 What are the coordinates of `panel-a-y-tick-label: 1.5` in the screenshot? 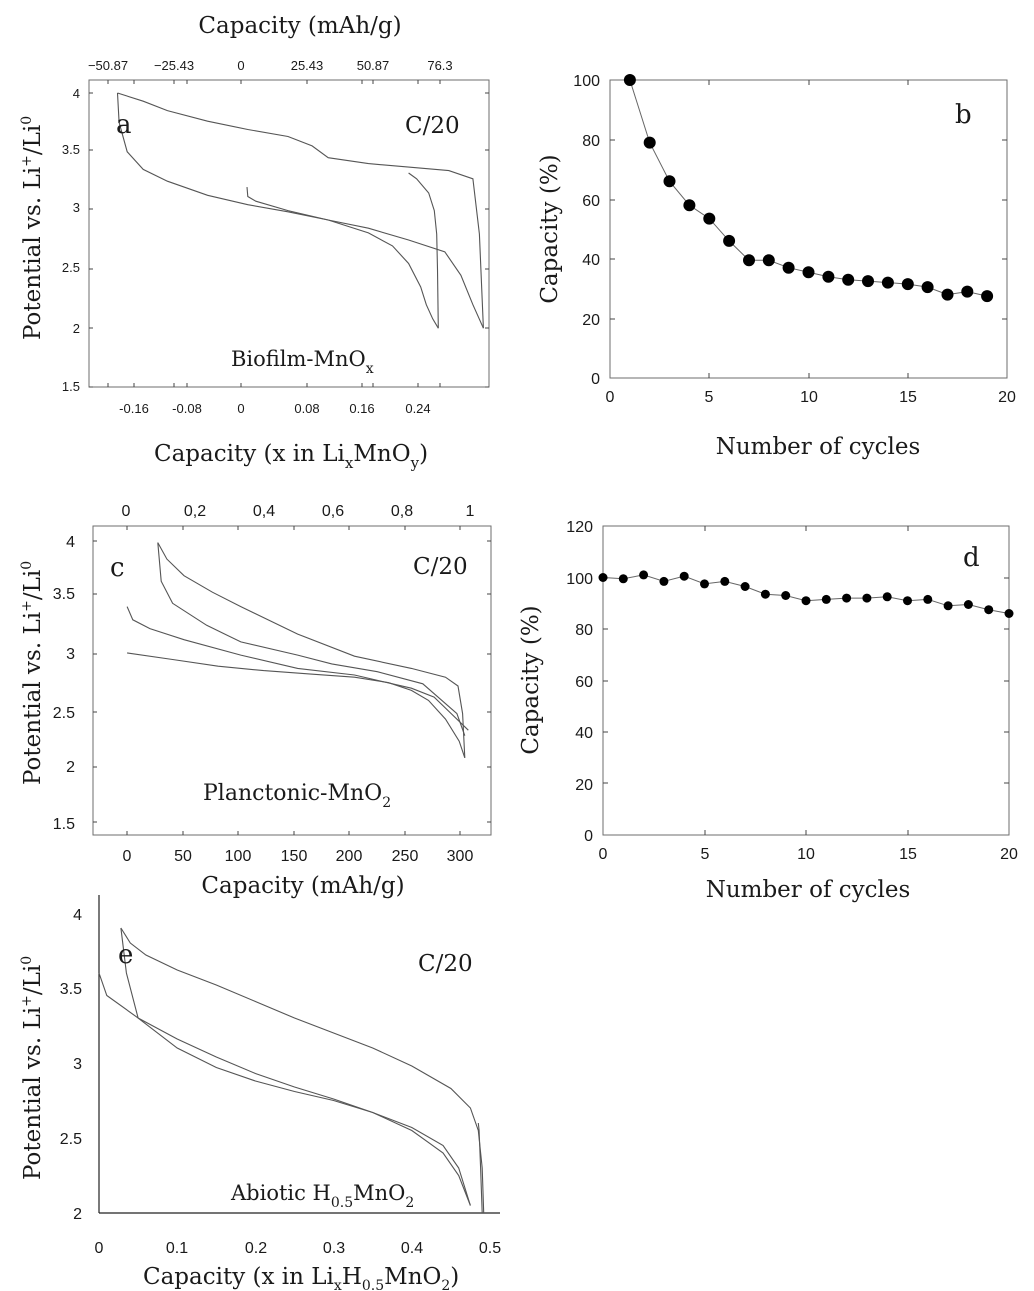 It's located at (71, 386).